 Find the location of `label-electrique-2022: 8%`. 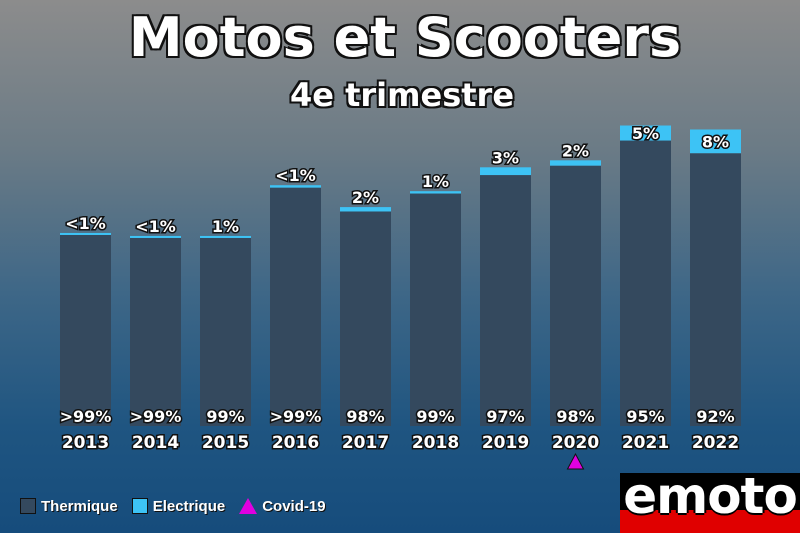

label-electrique-2022: 8% is located at coordinates (715, 141).